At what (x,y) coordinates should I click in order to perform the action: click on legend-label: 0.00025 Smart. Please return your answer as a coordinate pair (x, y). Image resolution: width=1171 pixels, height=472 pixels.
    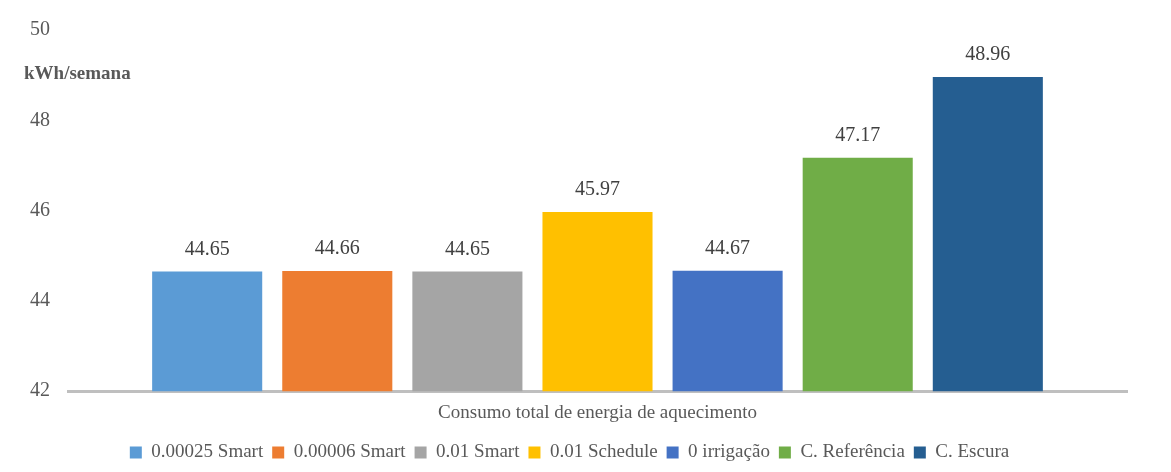
    Looking at the image, I should click on (207, 451).